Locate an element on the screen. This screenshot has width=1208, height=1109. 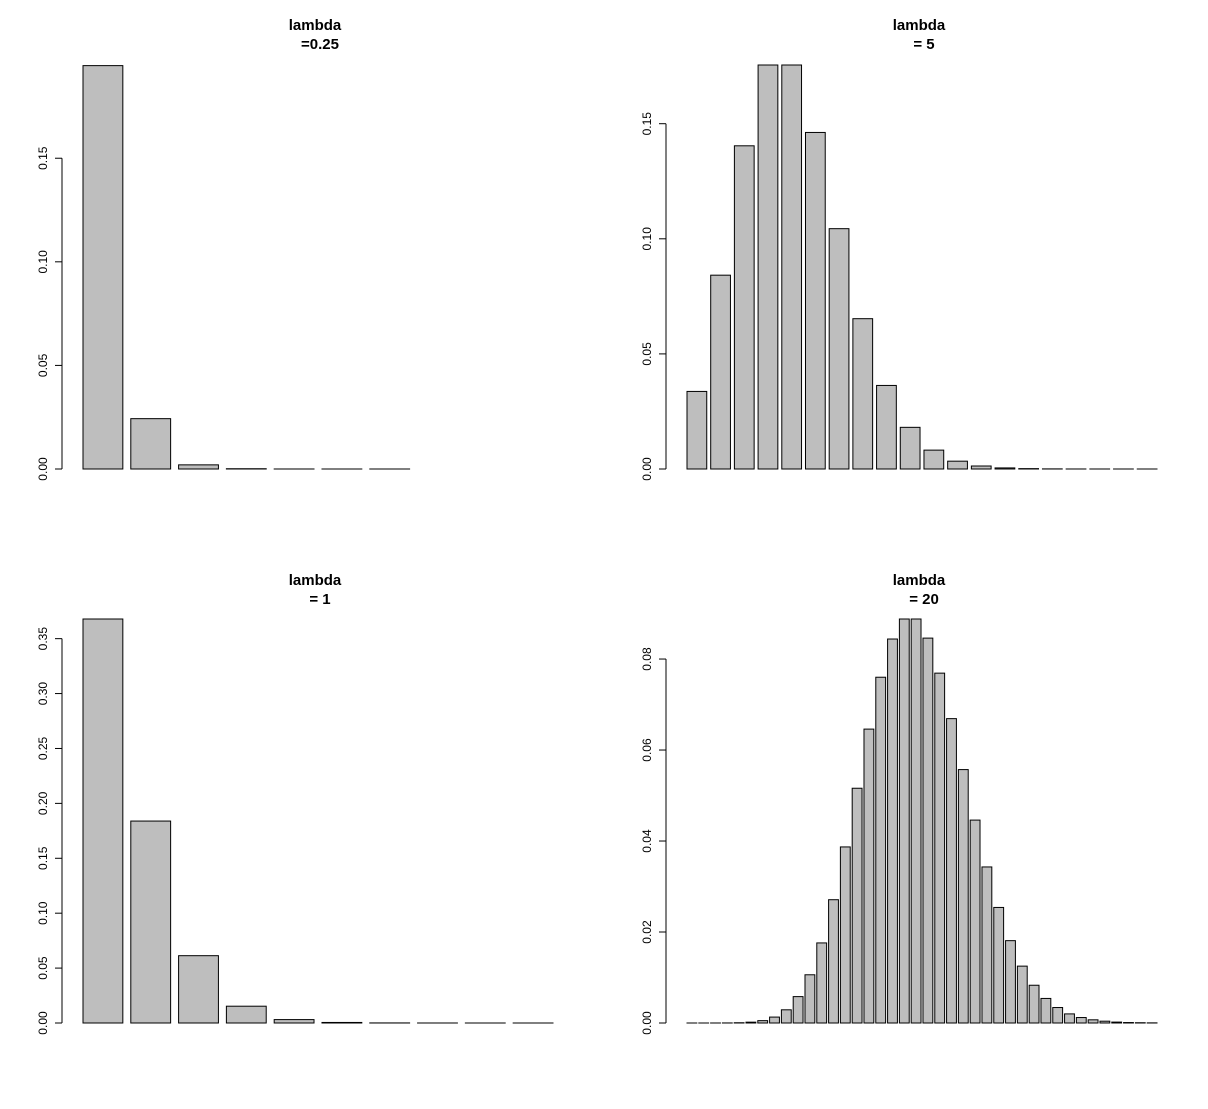
y-tick-label: 0.08 is located at coordinates (647, 659).